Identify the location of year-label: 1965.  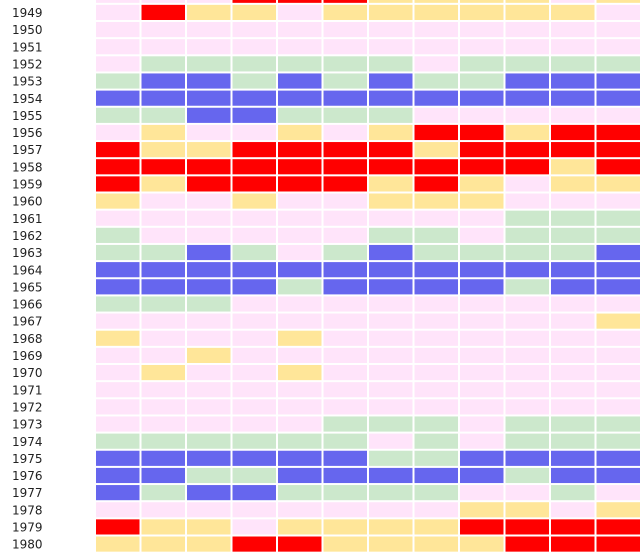
(27, 287).